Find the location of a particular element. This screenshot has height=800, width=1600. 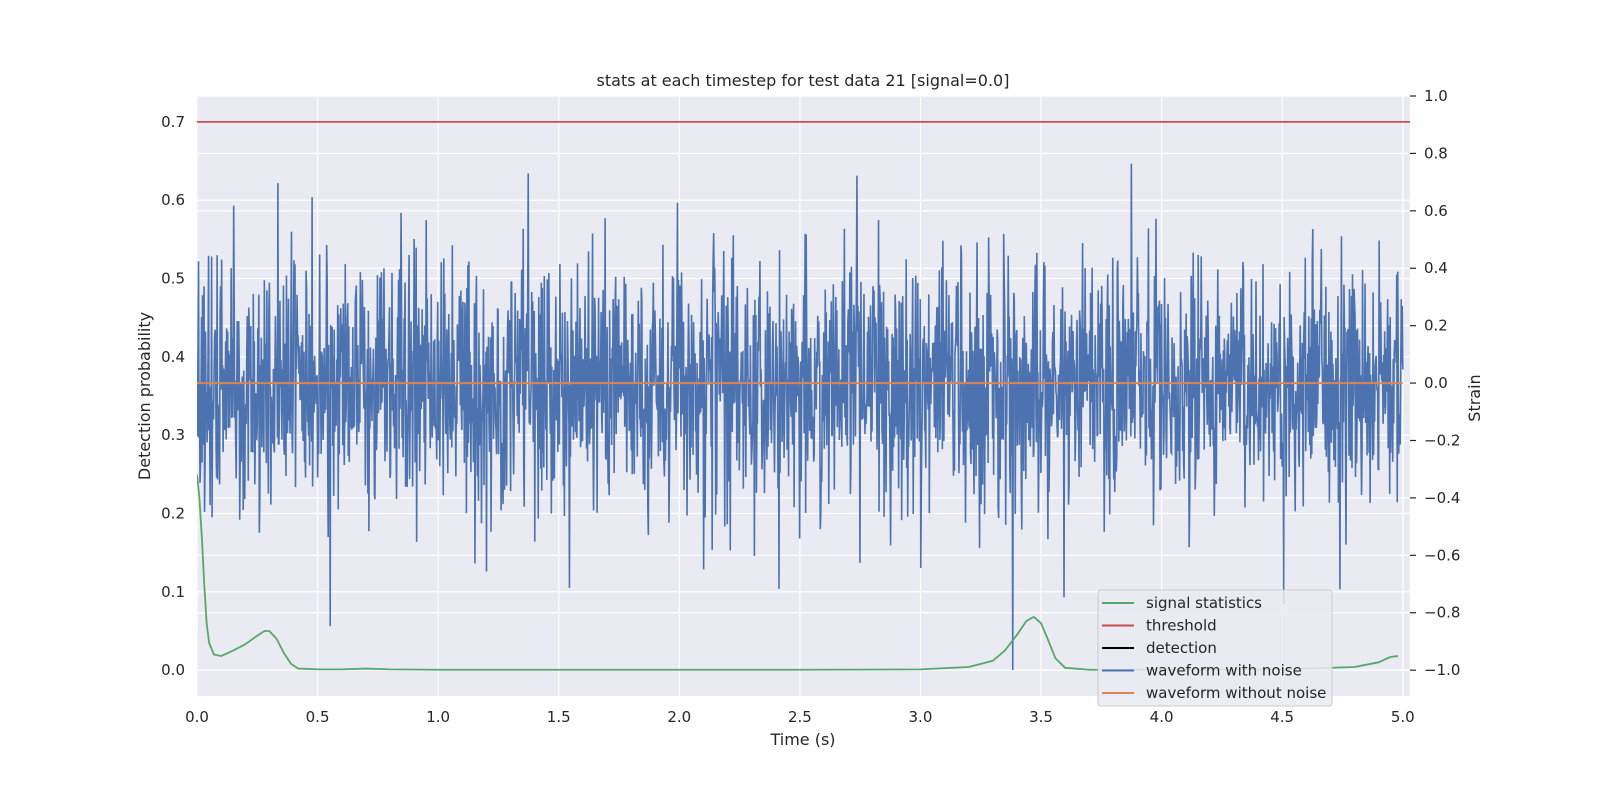

y-right-tick-label: 1.0 is located at coordinates (1436, 96).